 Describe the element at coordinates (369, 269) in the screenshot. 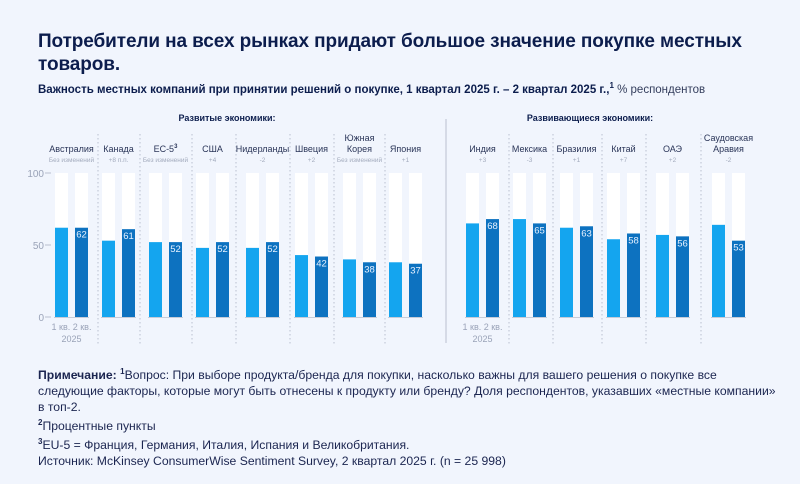

I see `bar-value-label: 38` at that location.